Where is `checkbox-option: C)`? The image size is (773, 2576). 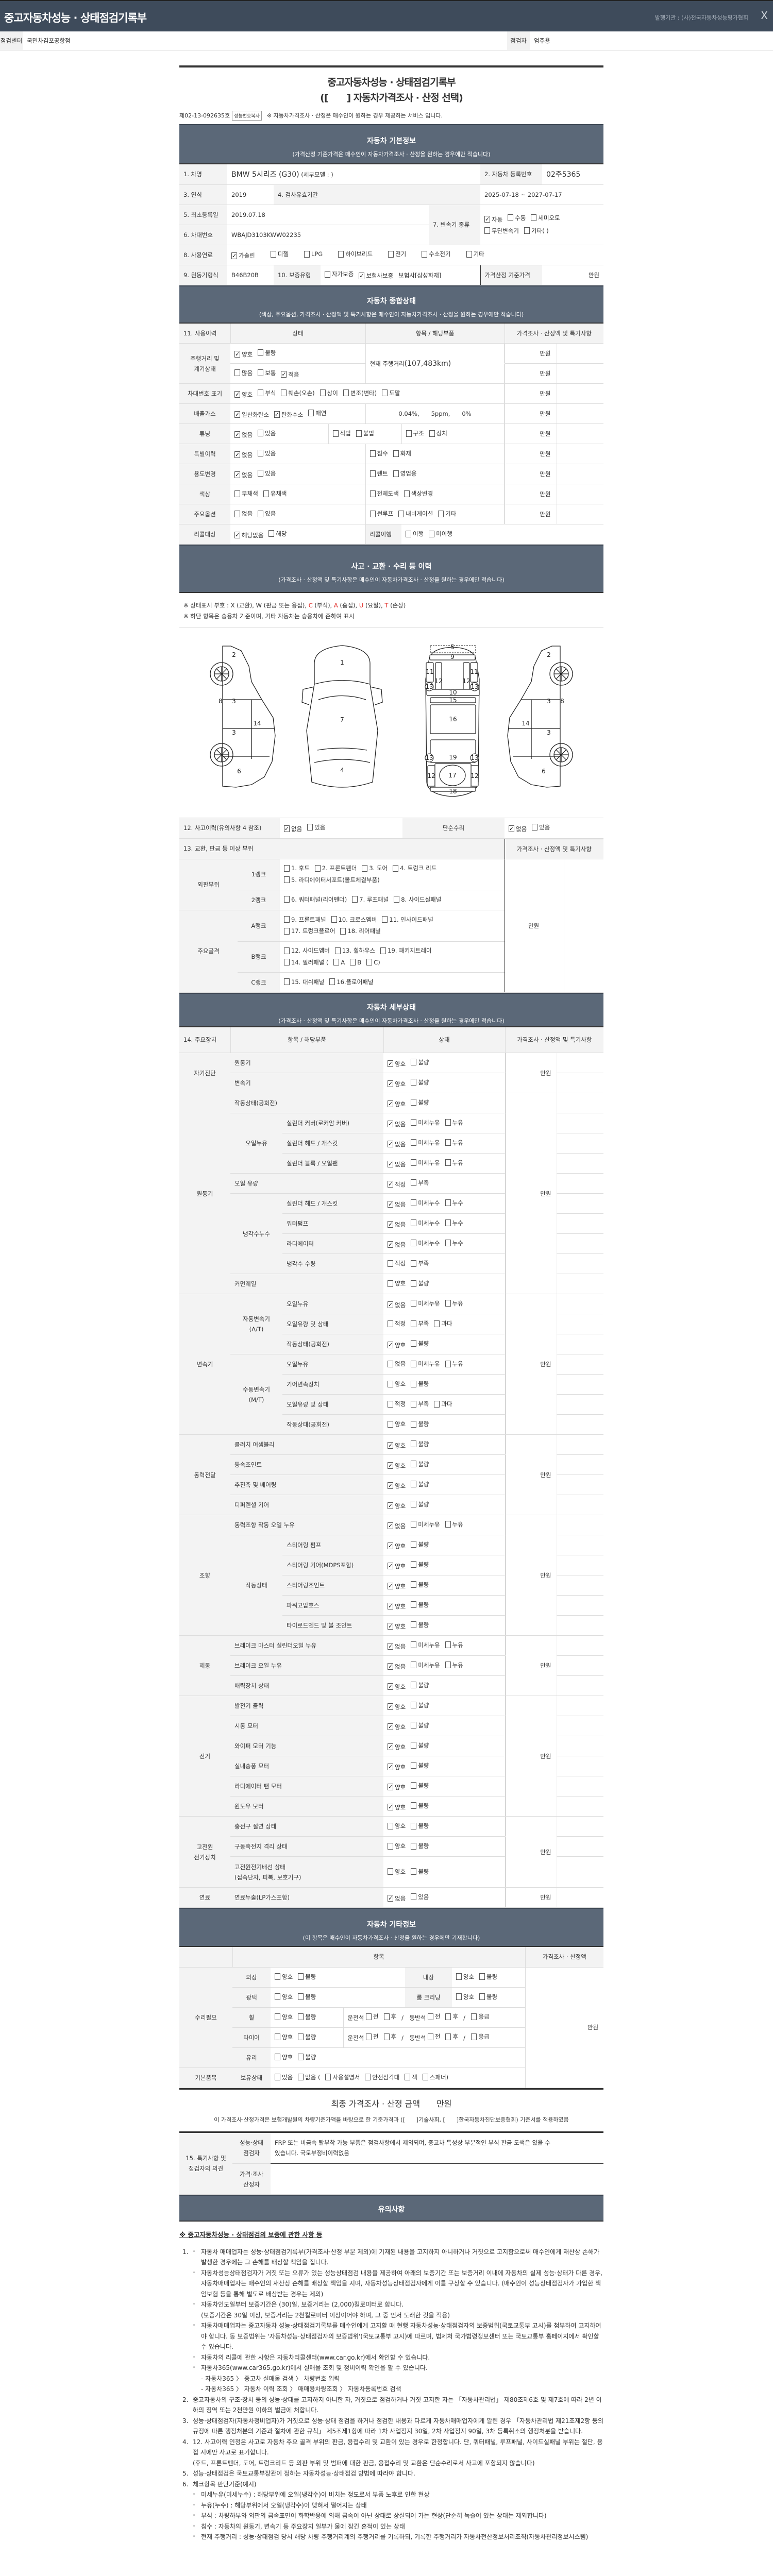 checkbox-option: C) is located at coordinates (373, 962).